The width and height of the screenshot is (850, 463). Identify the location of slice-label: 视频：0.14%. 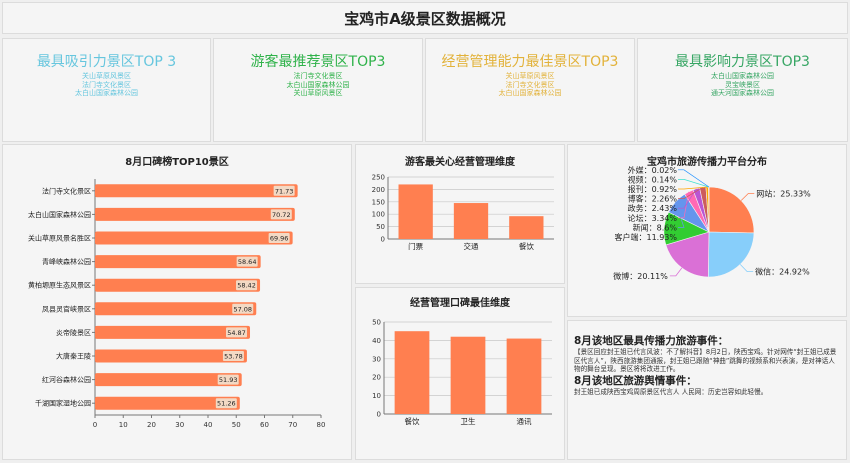
(653, 179).